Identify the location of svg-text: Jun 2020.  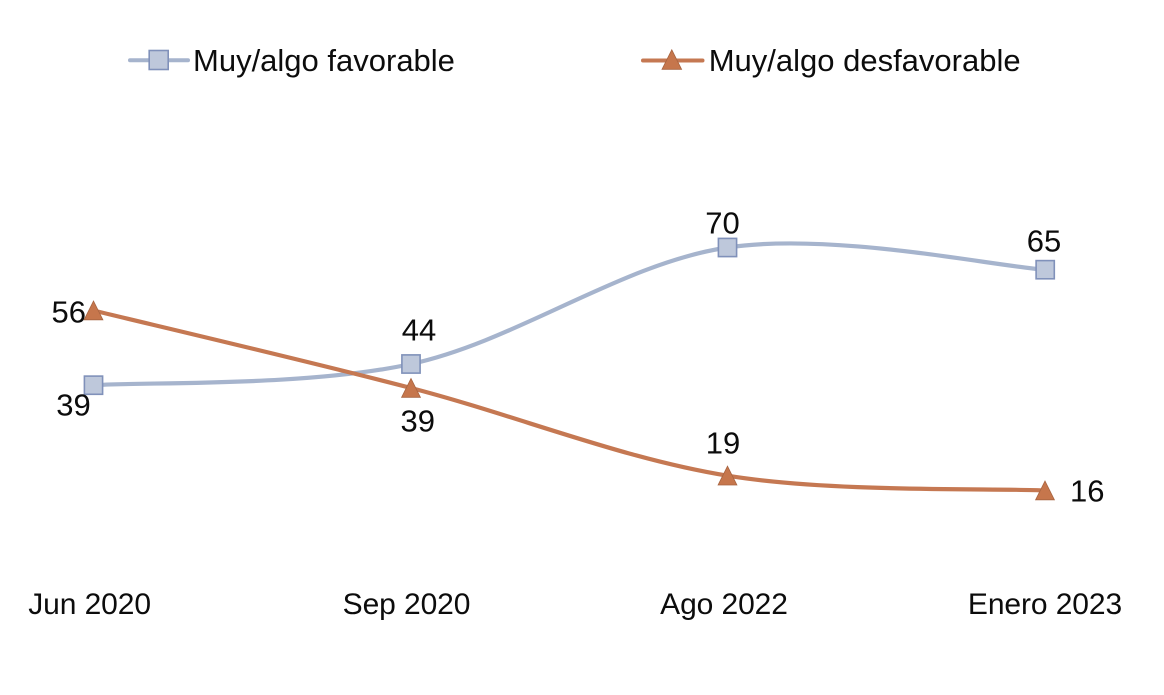
(89, 604).